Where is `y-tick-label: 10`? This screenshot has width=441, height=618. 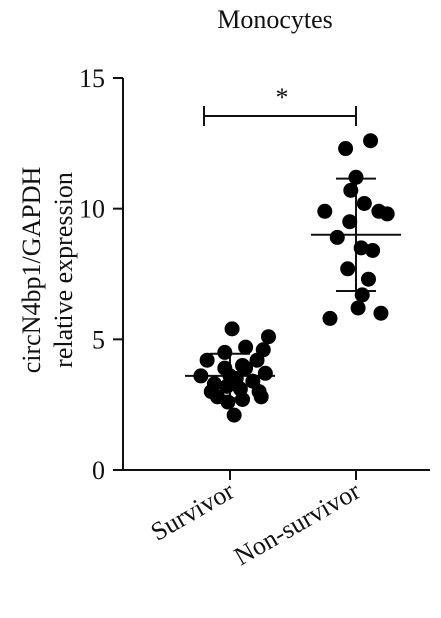
y-tick-label: 10 is located at coordinates (92, 209).